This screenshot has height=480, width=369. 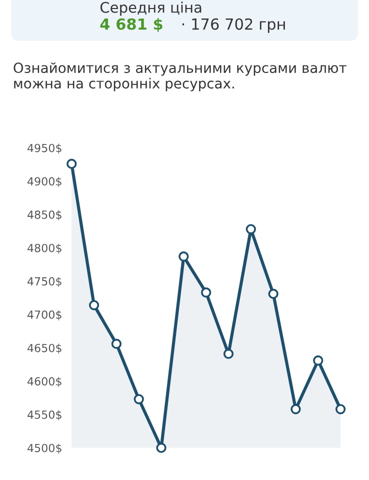 I want to click on chart-title: Середня ціна, so click(x=151, y=9).